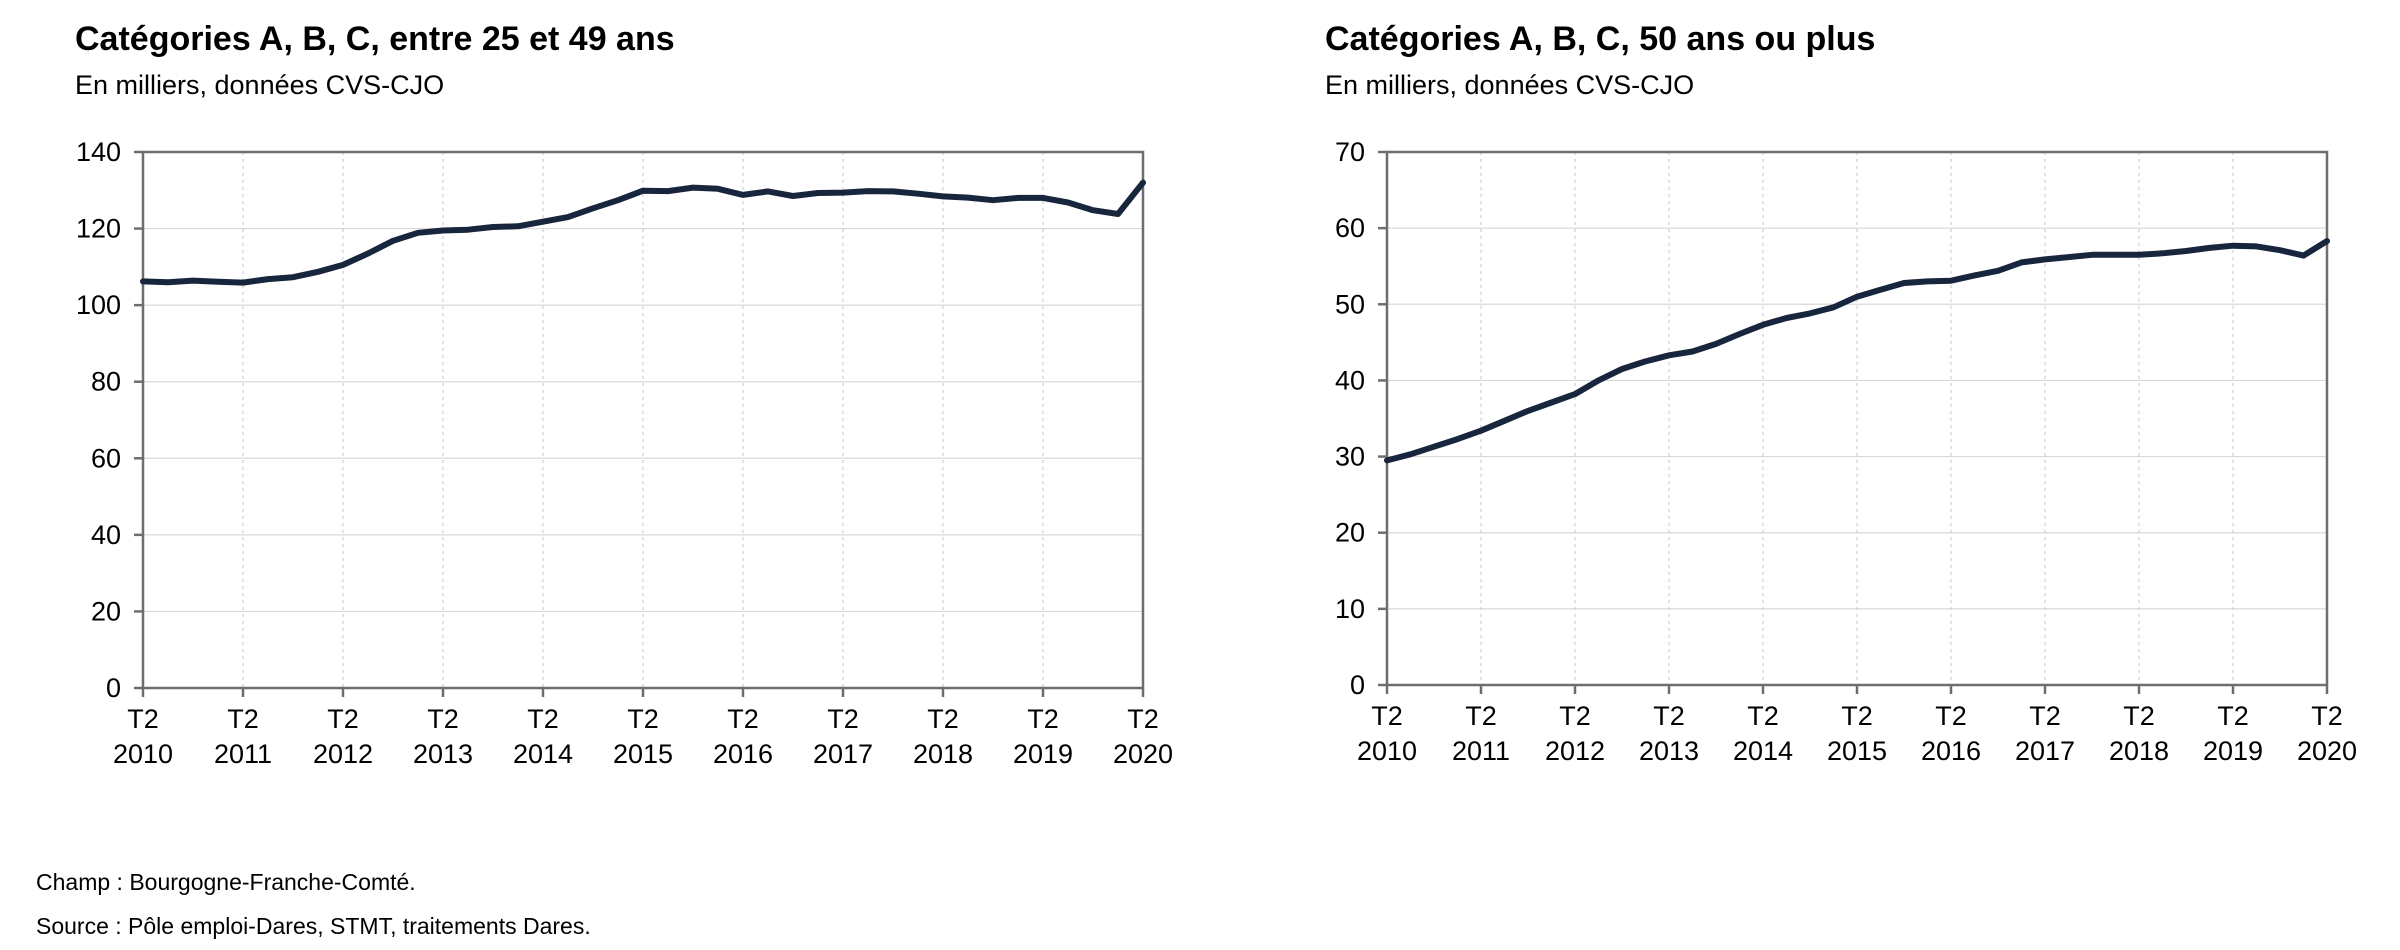 This screenshot has width=2400, height=950. What do you see at coordinates (375, 39) in the screenshot?
I see `chart-title: Catégories A, B, C, entre 25 et 49 ans` at bounding box center [375, 39].